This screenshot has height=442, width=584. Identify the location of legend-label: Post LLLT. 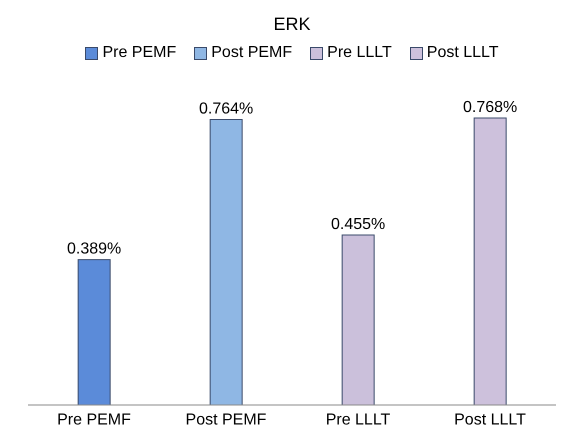
(462, 53).